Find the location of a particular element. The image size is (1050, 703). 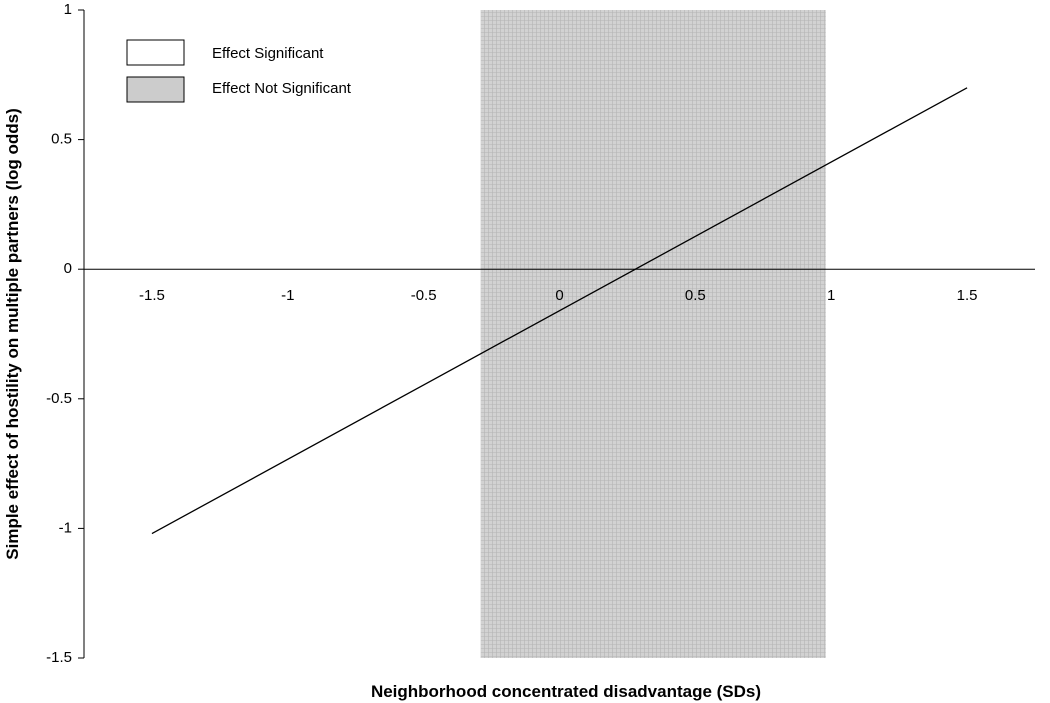

x-tick-label: 1 is located at coordinates (831, 295).